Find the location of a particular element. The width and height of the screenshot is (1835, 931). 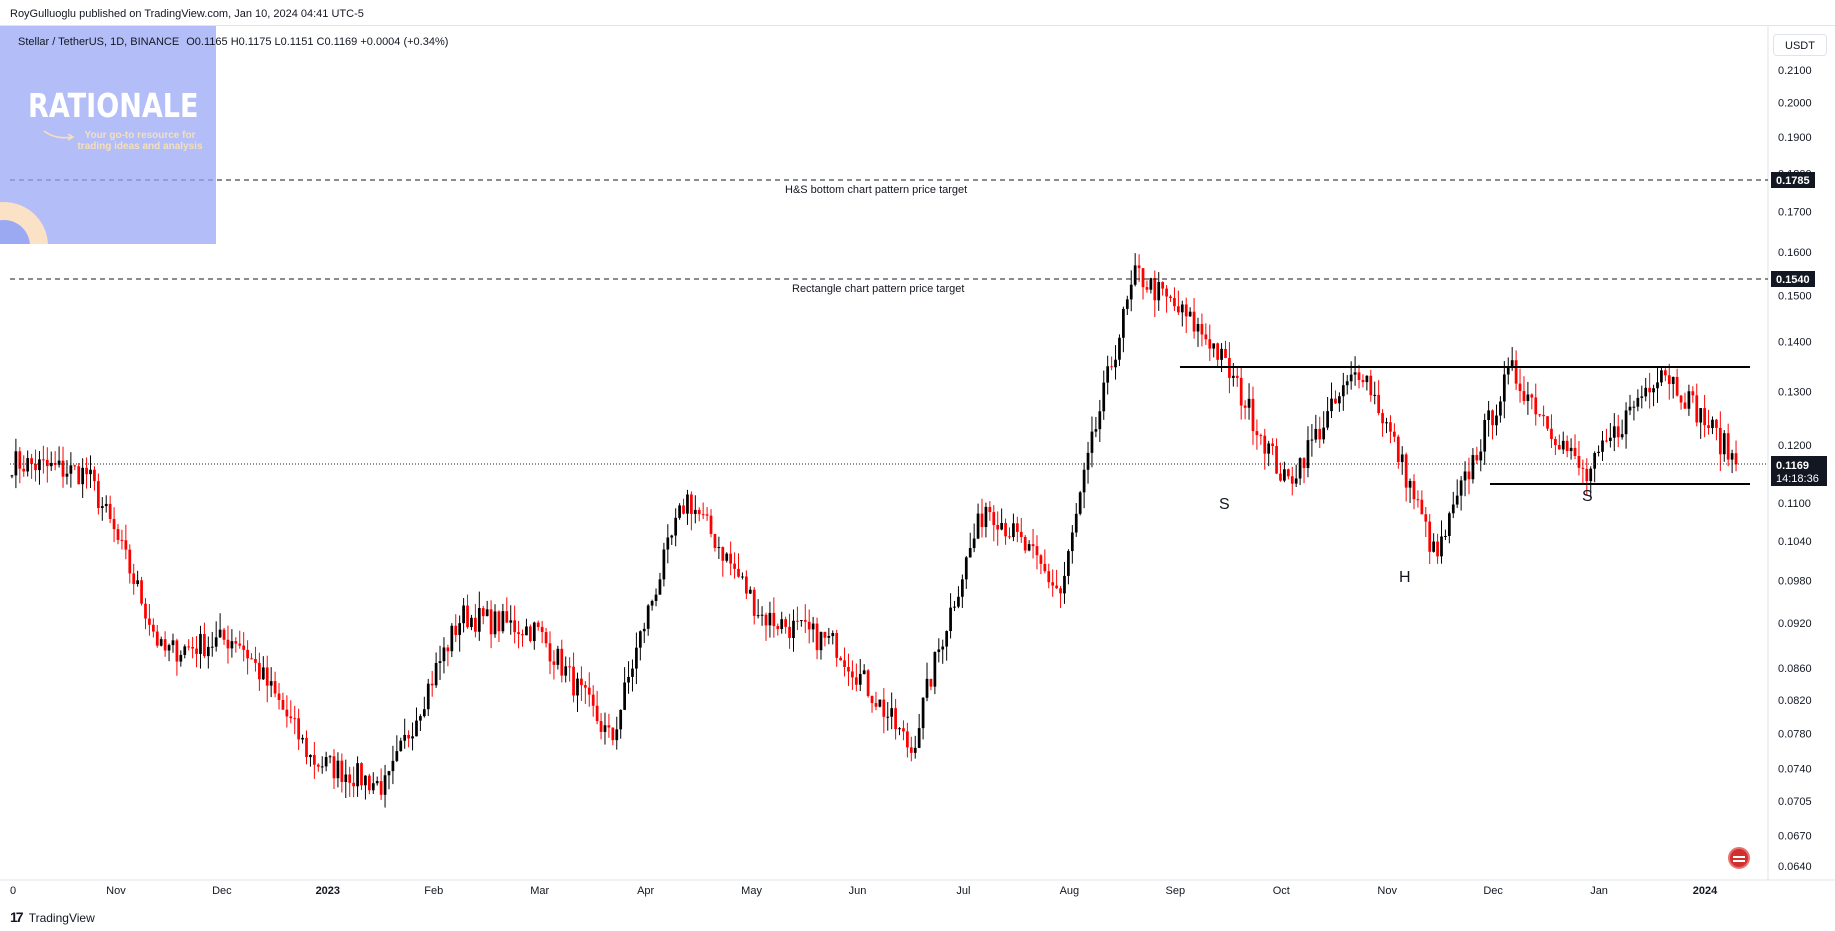

tradingview-logo-icon: 17 is located at coordinates (17, 917).